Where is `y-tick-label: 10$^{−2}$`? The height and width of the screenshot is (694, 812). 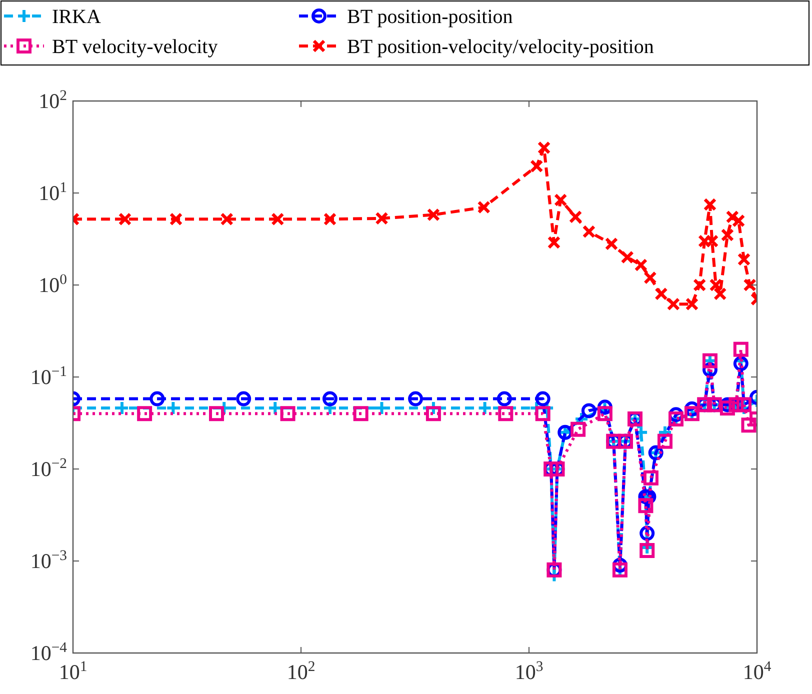 y-tick-label: 10$^{−2}$ is located at coordinates (48, 468).